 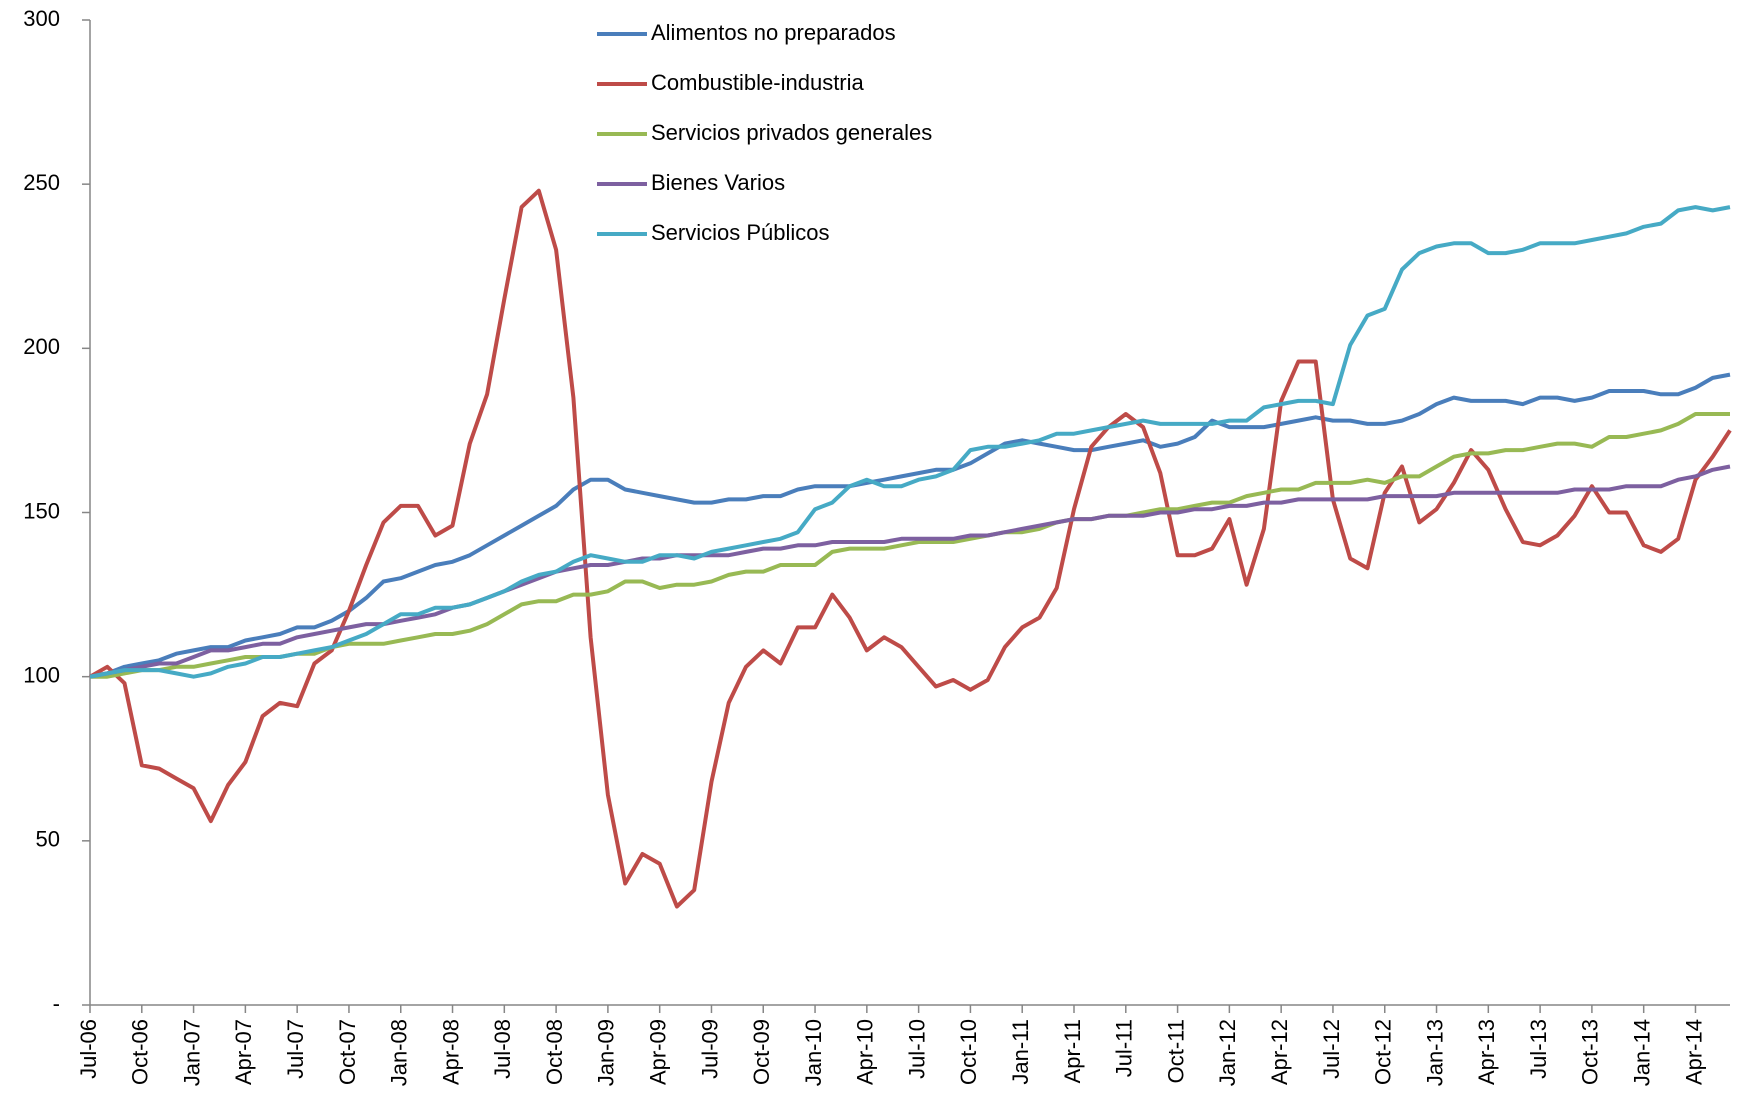 I want to click on legend-label: Combustible-industria, so click(x=758, y=82).